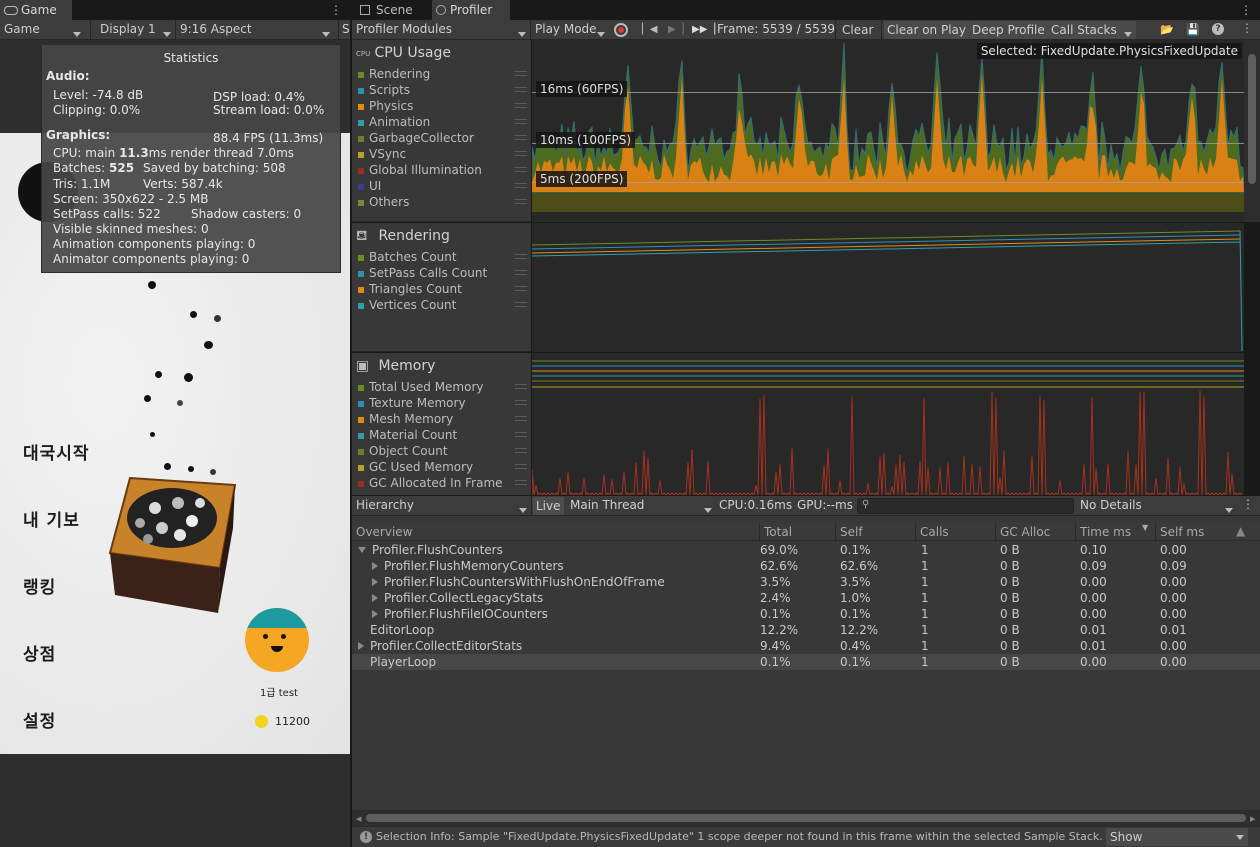  What do you see at coordinates (385, 106) in the screenshot?
I see `cpu-legend-item: Physics` at bounding box center [385, 106].